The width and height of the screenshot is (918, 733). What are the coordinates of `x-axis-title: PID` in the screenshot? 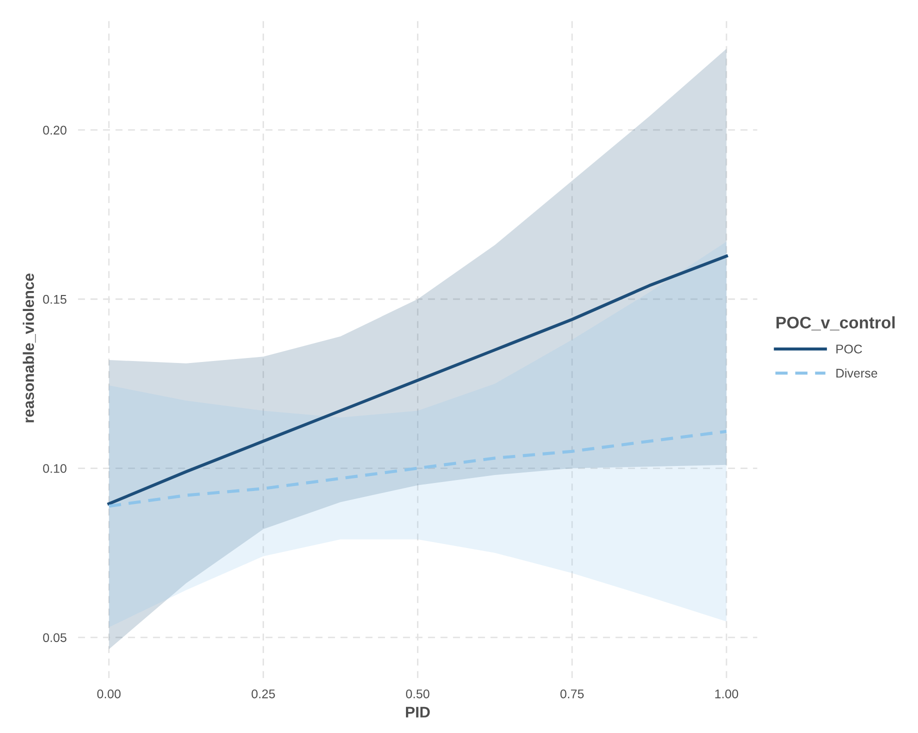 It's located at (418, 712).